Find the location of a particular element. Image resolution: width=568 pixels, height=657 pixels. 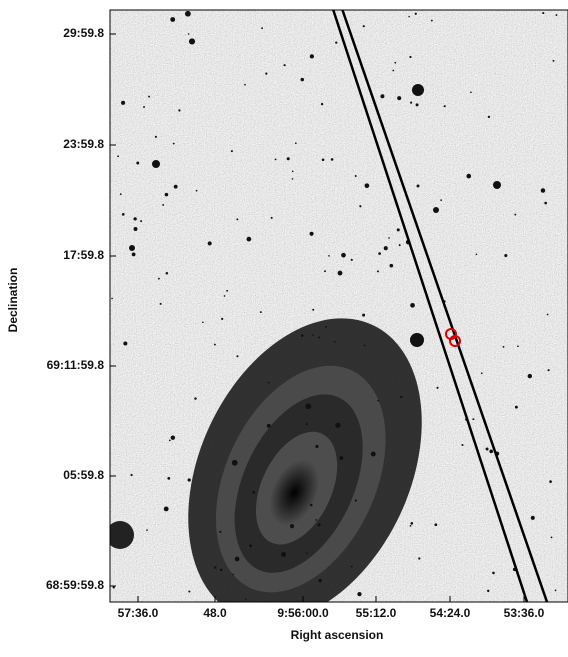

x-tick-label: 55:12.0 is located at coordinates (376, 613).